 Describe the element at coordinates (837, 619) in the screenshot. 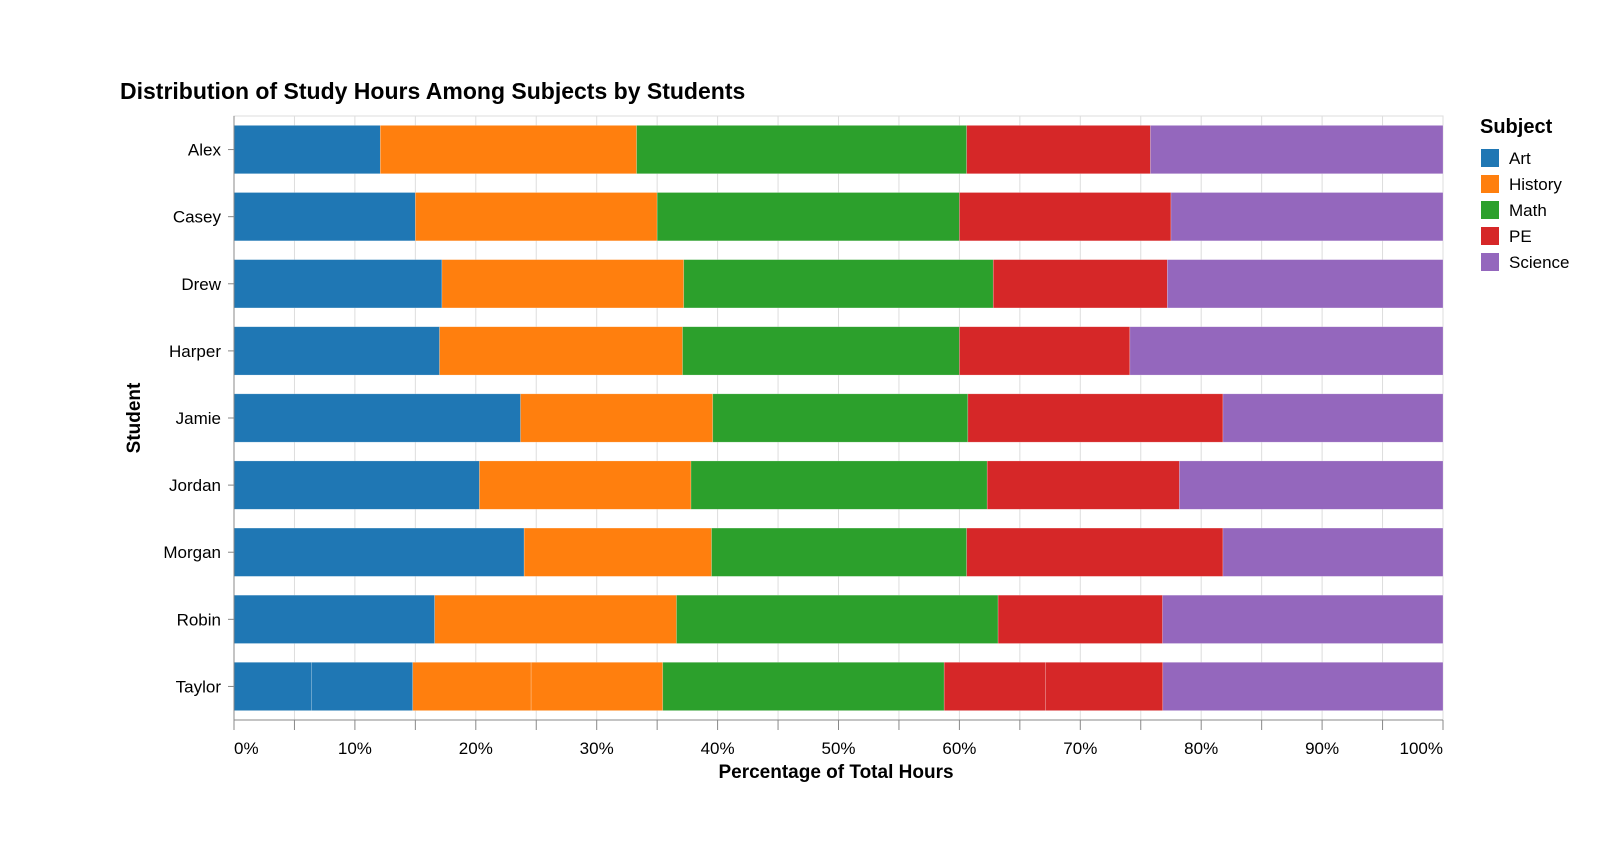

I see `bar-math-robin` at that location.